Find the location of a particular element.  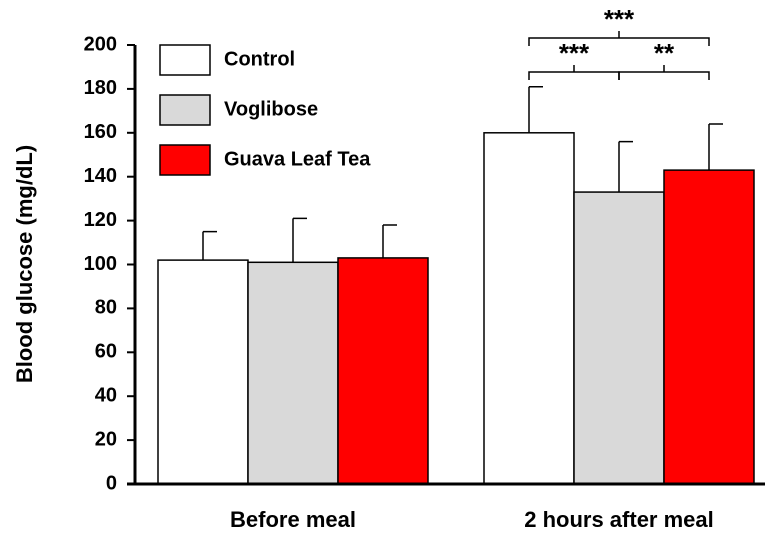

y-tick-label: 160 is located at coordinates (100, 132).